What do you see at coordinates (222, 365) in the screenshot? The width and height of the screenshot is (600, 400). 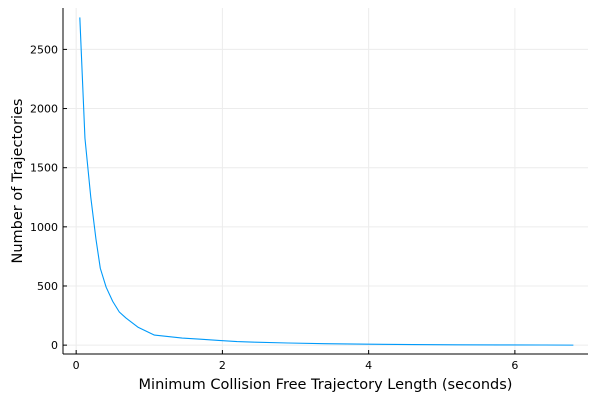 I see `x-tick-label: 2` at bounding box center [222, 365].